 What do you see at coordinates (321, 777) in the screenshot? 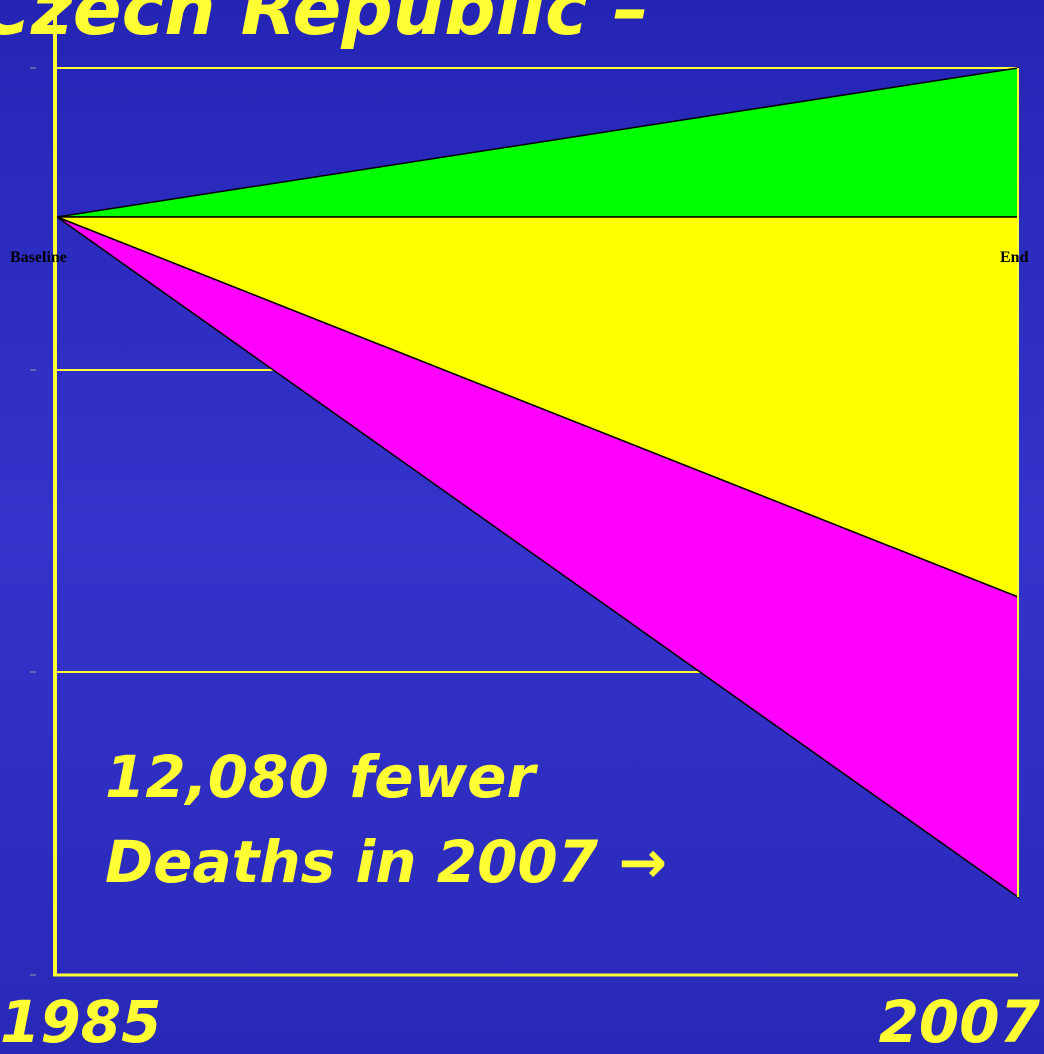
I see `annotation: 12,080 fewer` at bounding box center [321, 777].